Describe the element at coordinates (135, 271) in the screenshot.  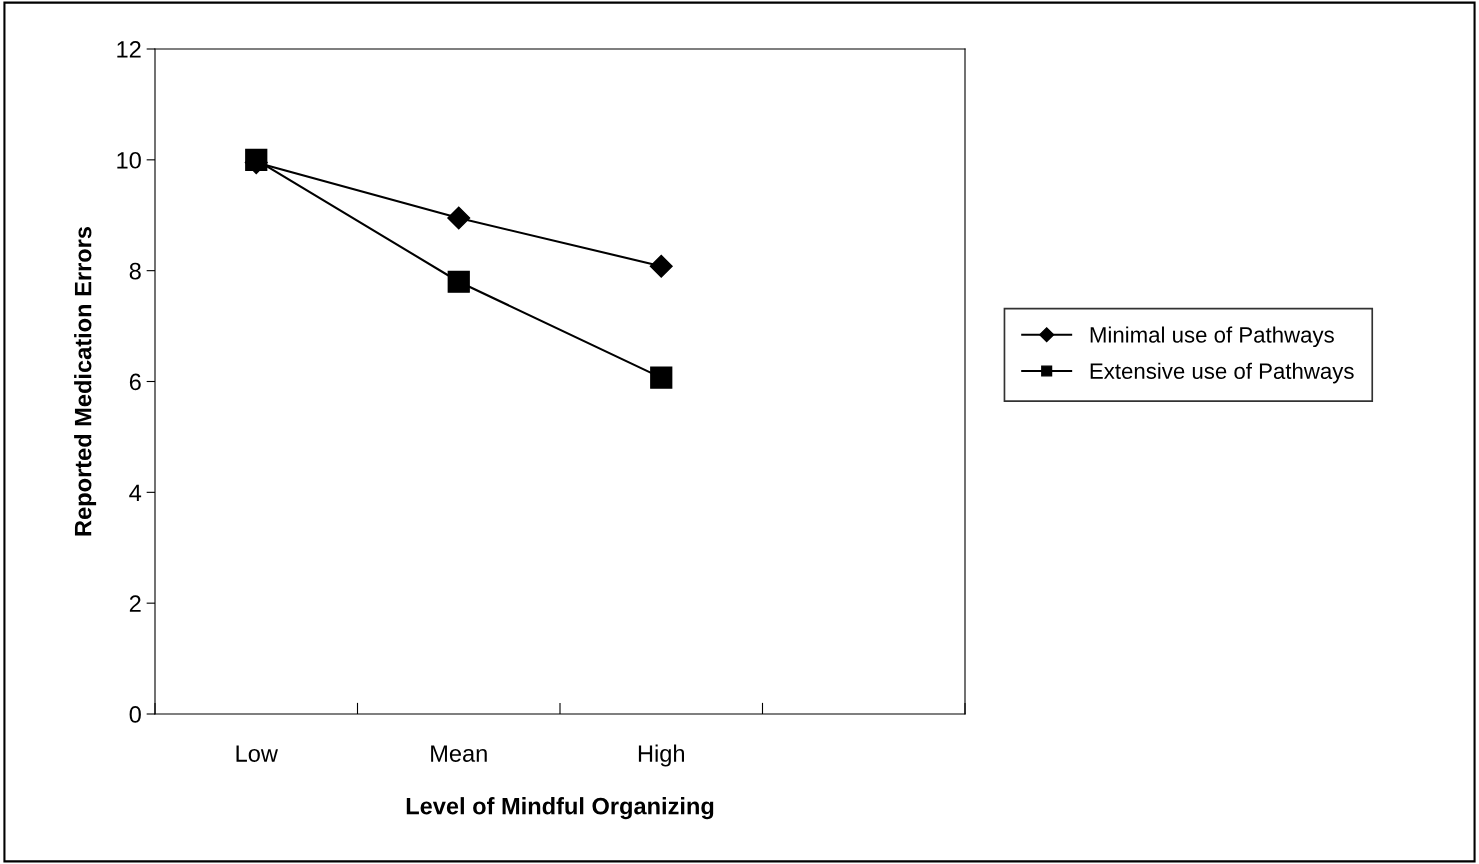
I see `y-tick-label: 8` at that location.